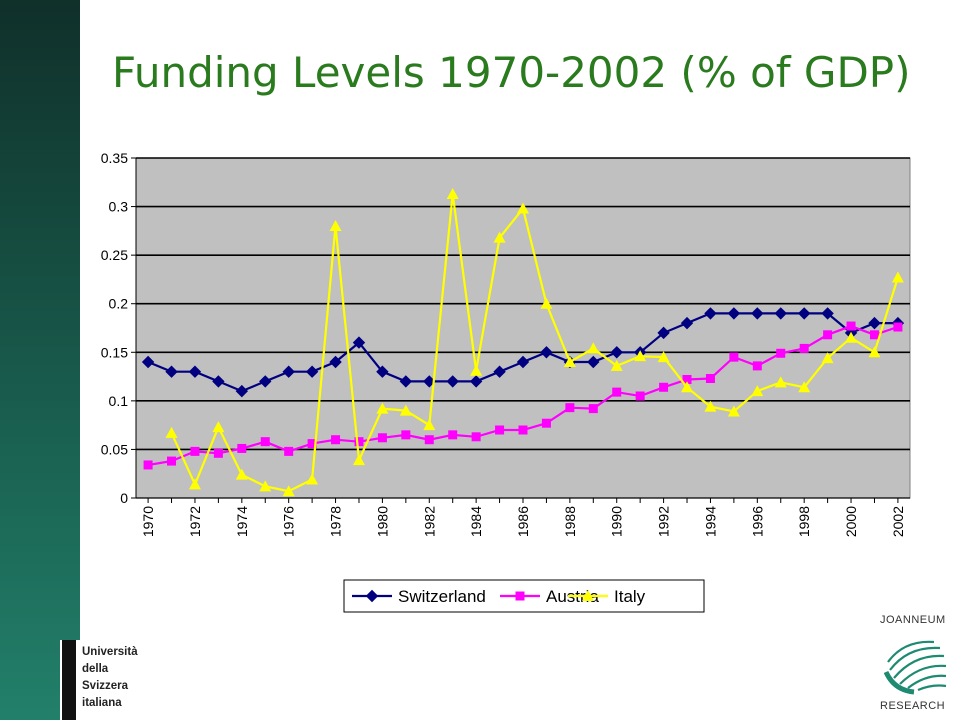 This screenshot has width=960, height=720. I want to click on usi-logo: Università della Svizzera italiana, so click(116, 680).